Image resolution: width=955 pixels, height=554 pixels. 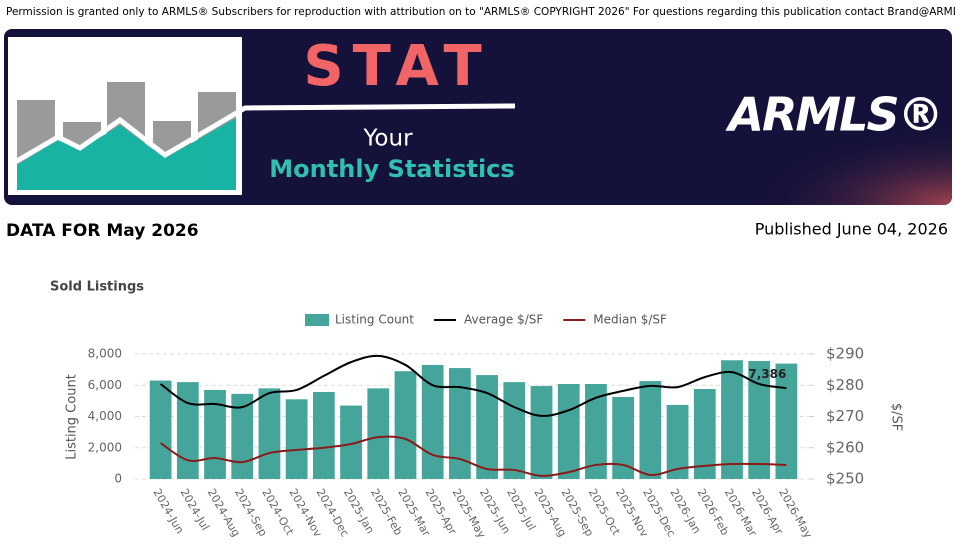 I want to click on y-tick-label: 2,000, so click(x=105, y=447).